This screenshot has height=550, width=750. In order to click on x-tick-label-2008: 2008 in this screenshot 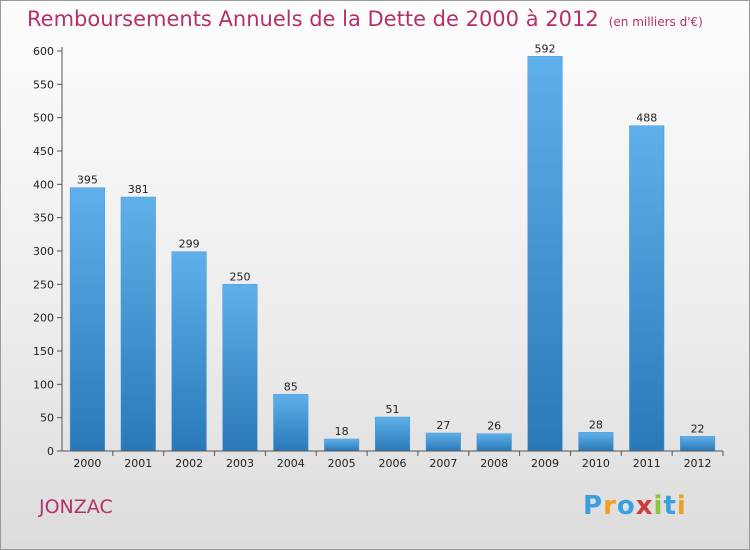, I will do `click(494, 463)`.